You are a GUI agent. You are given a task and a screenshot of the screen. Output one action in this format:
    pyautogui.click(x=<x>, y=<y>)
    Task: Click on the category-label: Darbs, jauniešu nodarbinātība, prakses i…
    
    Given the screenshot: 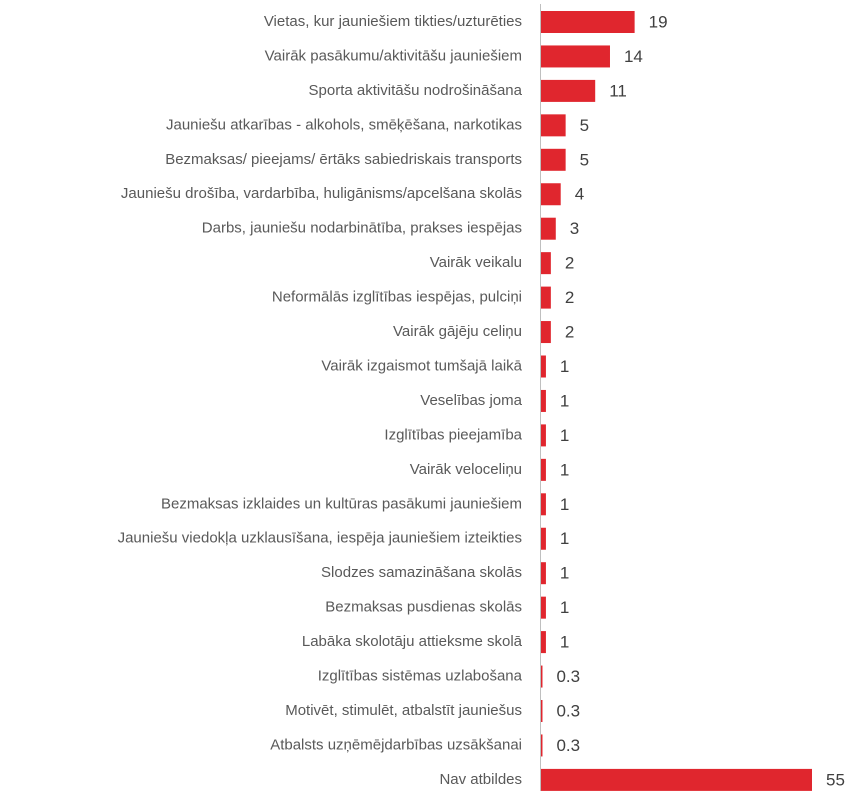 What is the action you would take?
    pyautogui.click(x=362, y=228)
    